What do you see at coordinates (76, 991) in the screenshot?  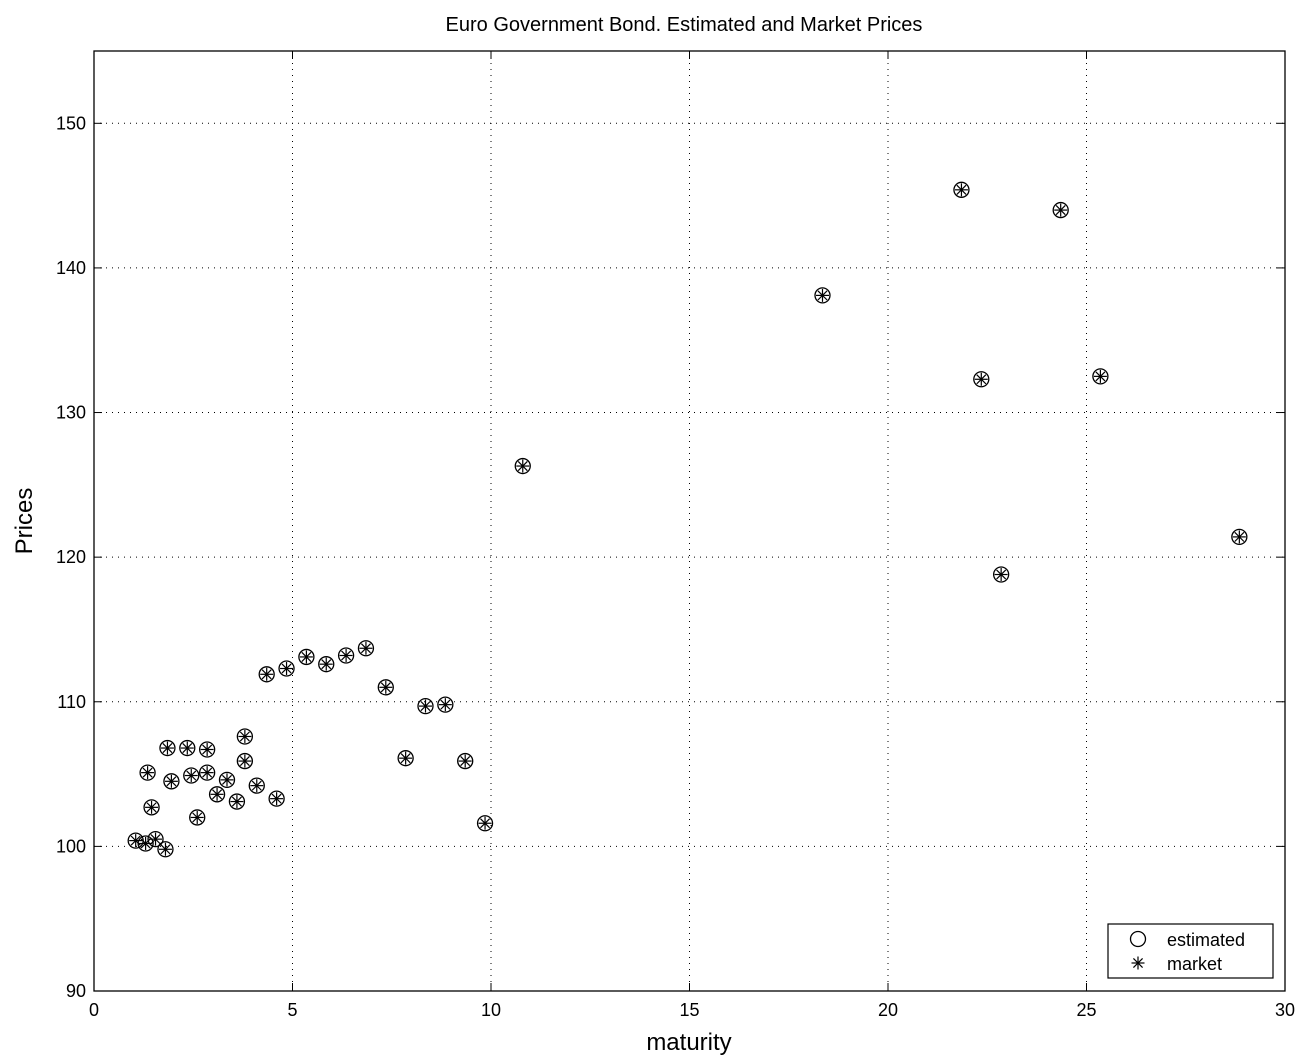 I see `y-tick-label: 90` at bounding box center [76, 991].